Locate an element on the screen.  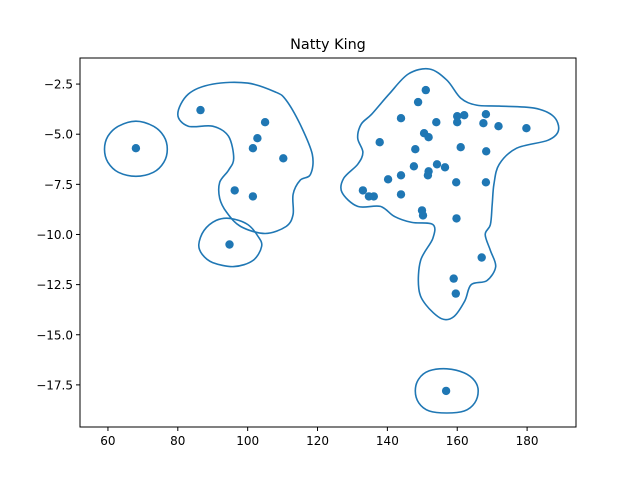
contour-small-left is located at coordinates (136, 149).